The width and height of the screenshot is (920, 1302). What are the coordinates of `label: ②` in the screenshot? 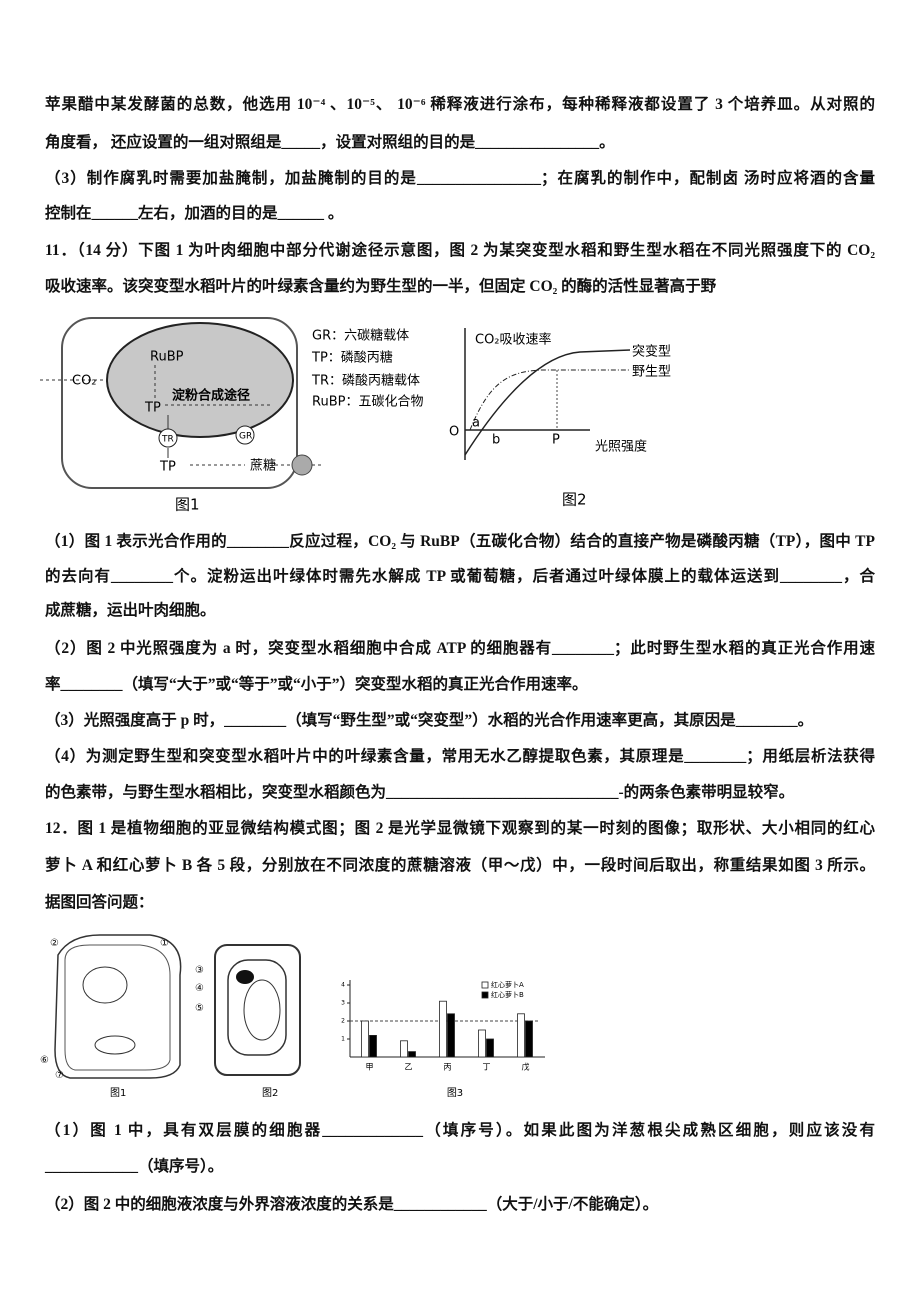 It's located at (54, 943).